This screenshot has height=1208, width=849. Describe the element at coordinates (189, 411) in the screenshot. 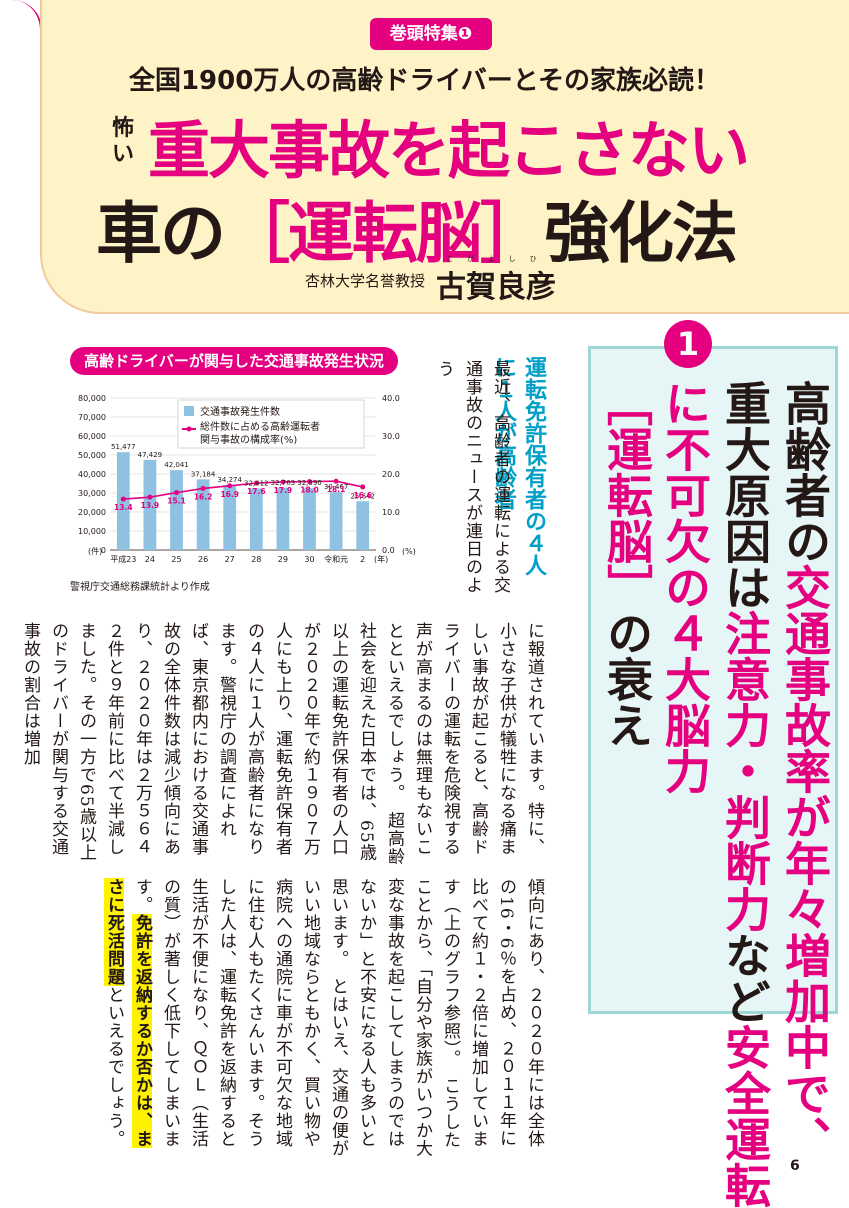

I see `legend-bar-swatch` at that location.